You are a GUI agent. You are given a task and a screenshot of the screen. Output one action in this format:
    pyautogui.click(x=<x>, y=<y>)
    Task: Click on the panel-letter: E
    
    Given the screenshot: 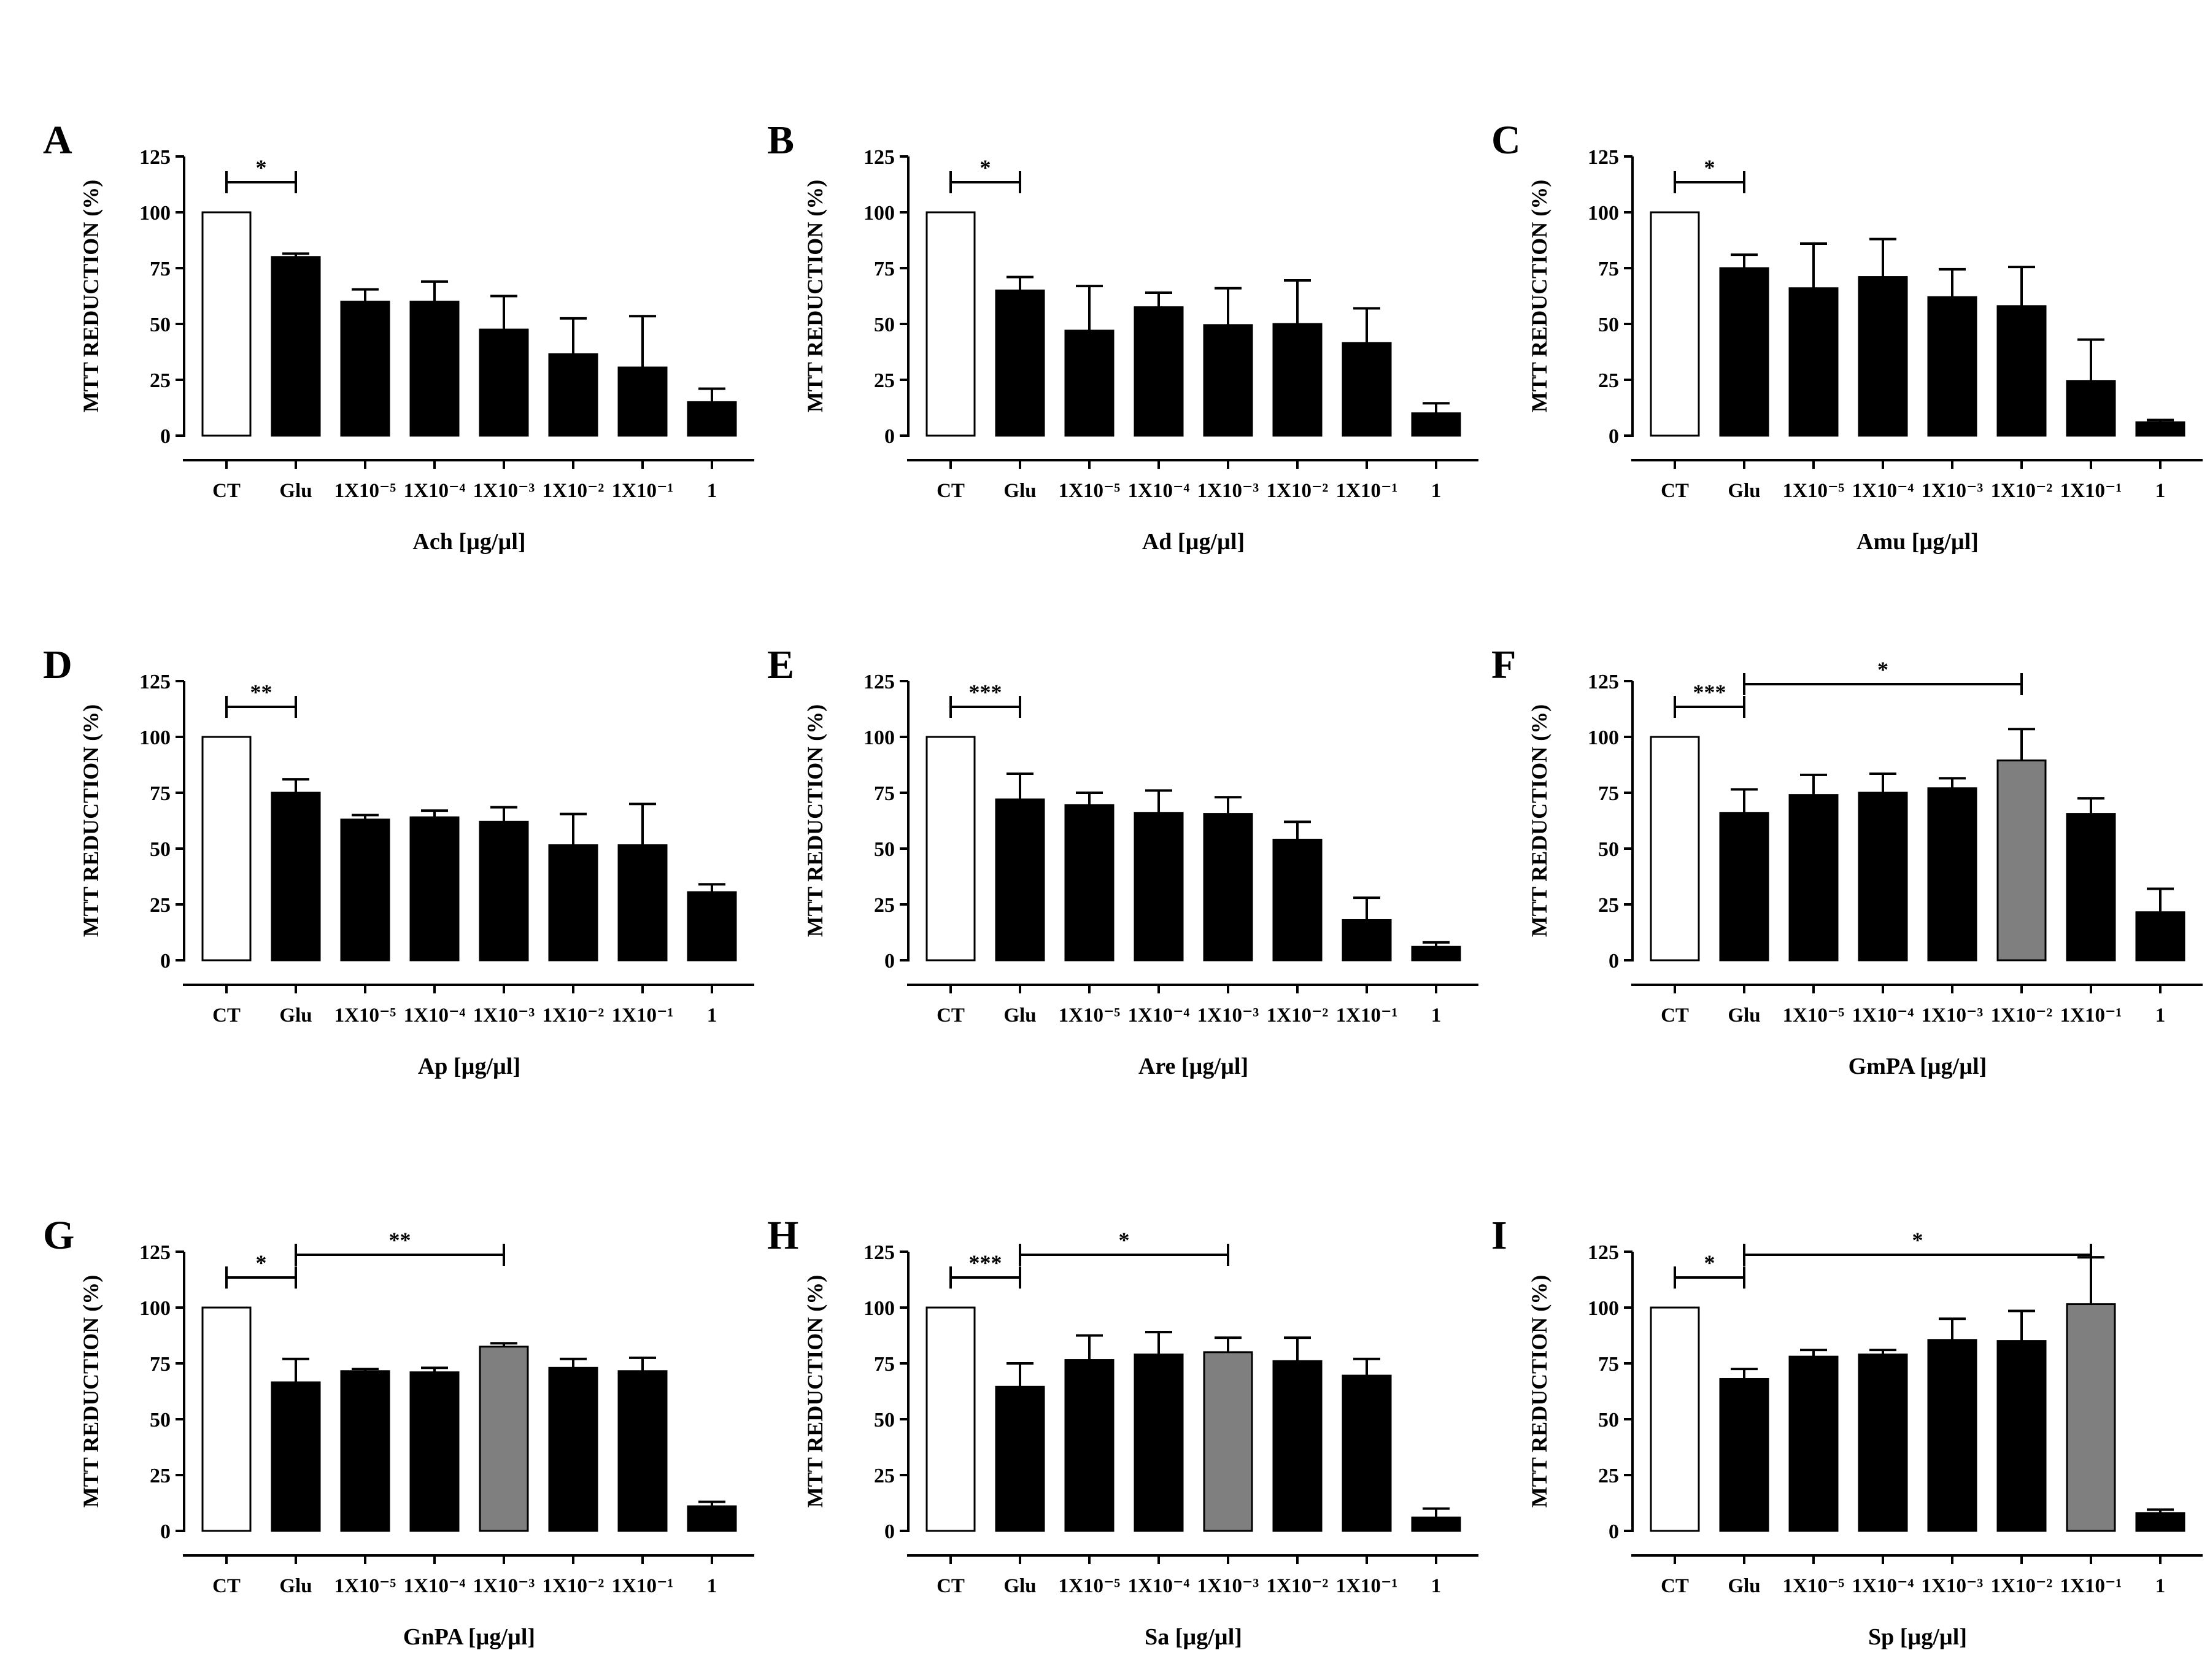 What is the action you would take?
    pyautogui.click(x=780, y=664)
    